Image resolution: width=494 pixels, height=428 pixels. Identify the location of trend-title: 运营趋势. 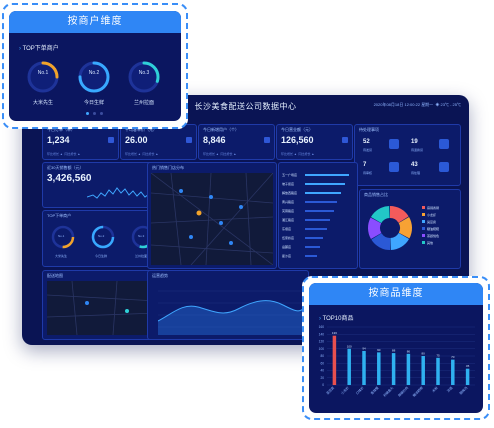
(160, 275).